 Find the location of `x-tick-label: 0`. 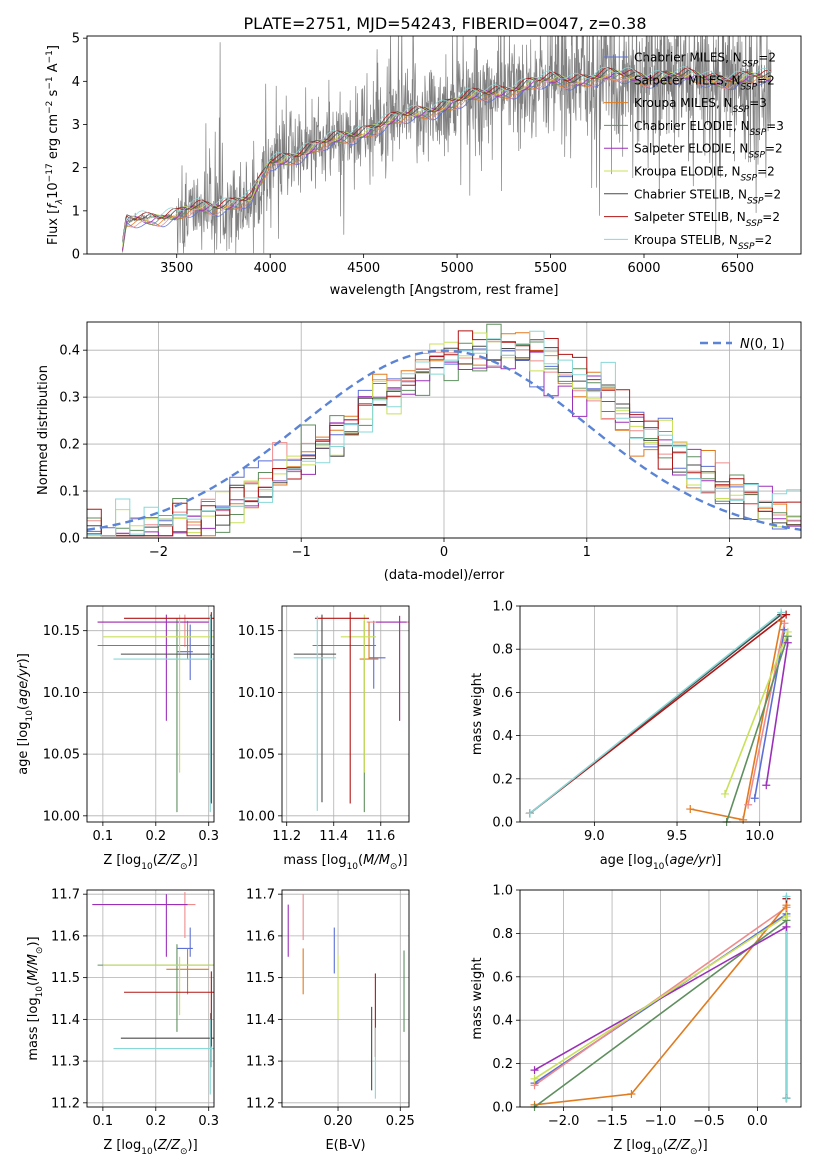

x-tick-label: 0 is located at coordinates (444, 552).